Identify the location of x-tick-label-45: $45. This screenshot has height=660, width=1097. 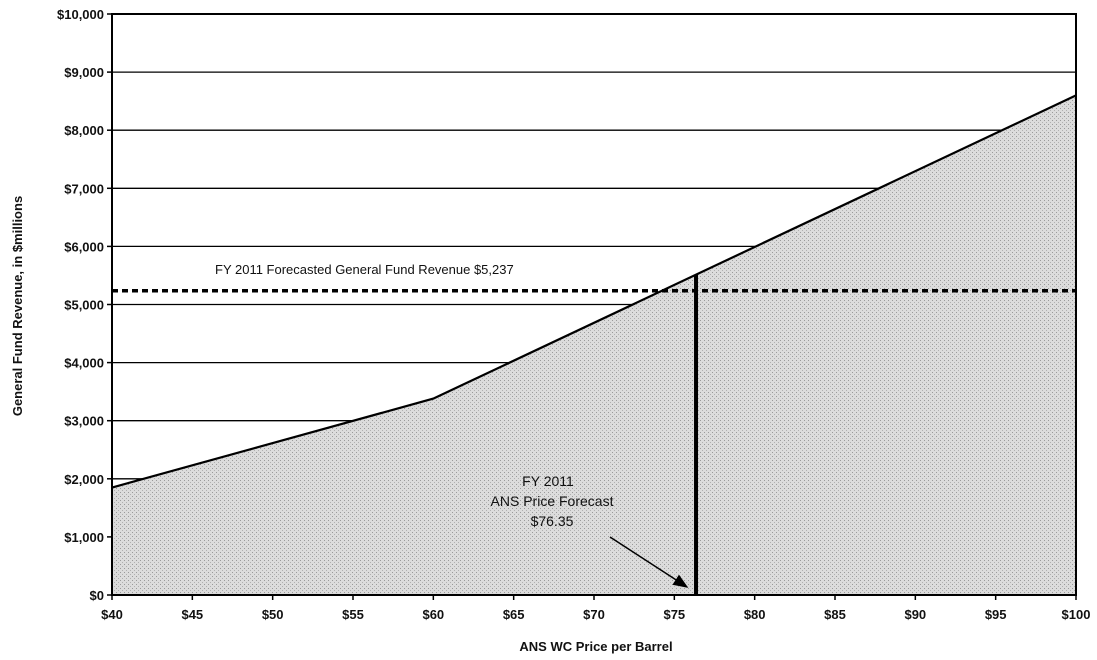
(192, 614).